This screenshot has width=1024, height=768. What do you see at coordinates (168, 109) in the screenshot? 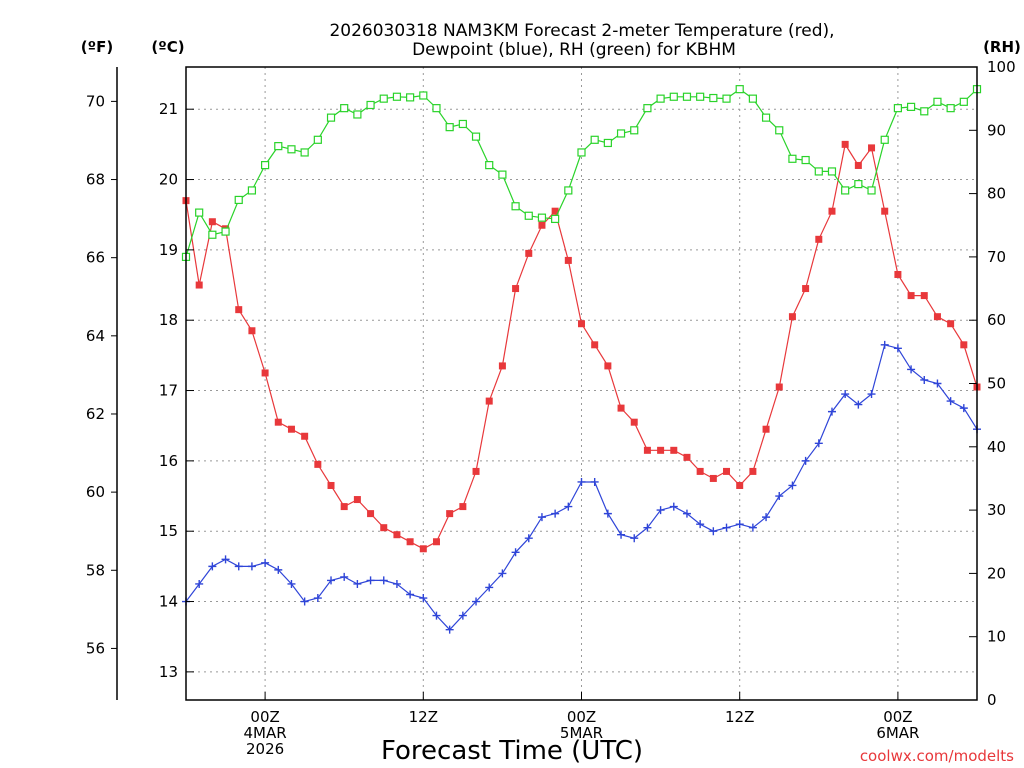
I see `celsius-tick-label: 21` at bounding box center [168, 109].